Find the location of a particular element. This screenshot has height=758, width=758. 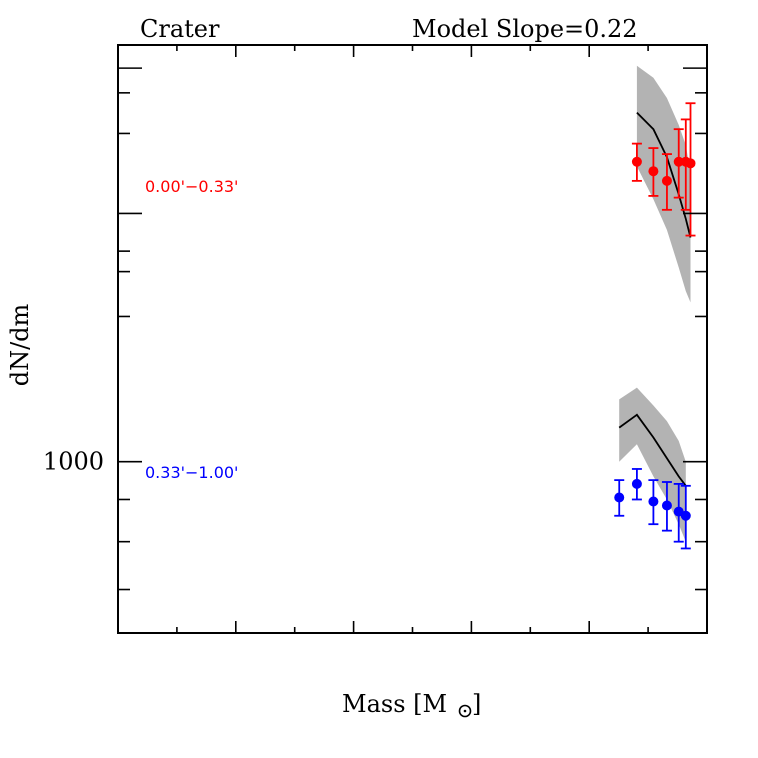

y-tick-label: 1000 is located at coordinates (73, 462).